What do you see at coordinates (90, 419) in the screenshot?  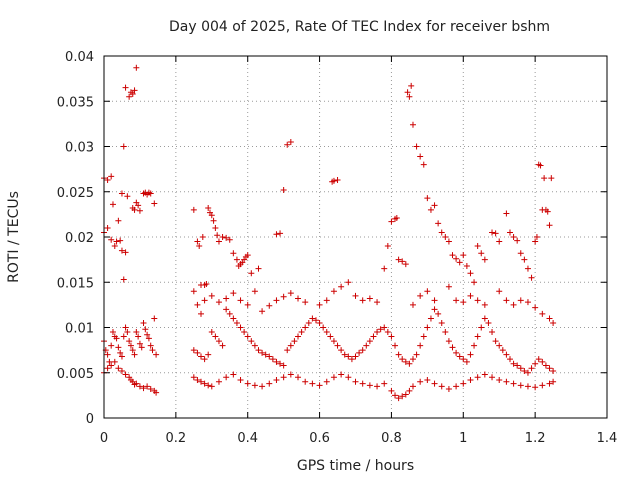 I see `y-tick-label: 0` at bounding box center [90, 419].